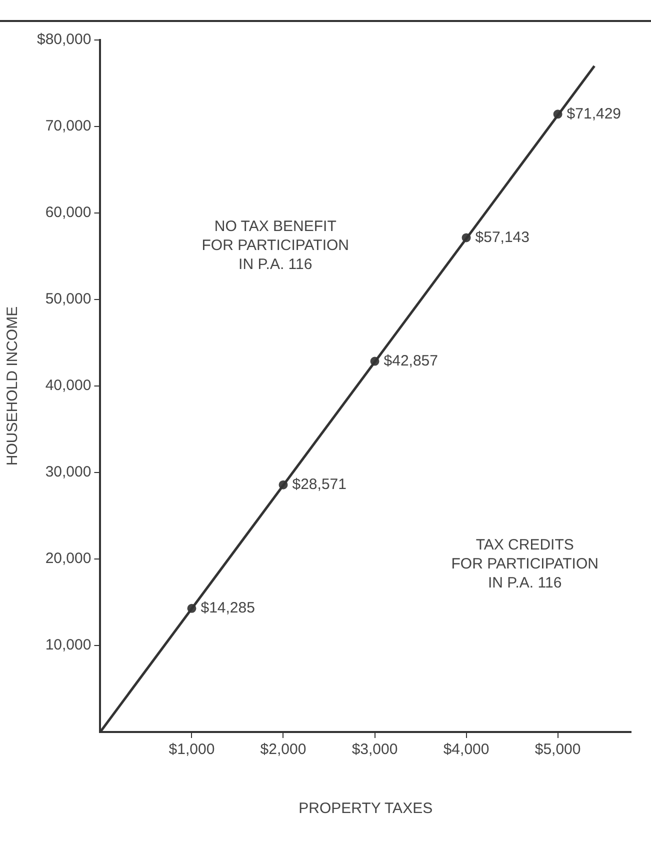 The height and width of the screenshot is (852, 651). I want to click on data-label: $28,571, so click(319, 484).